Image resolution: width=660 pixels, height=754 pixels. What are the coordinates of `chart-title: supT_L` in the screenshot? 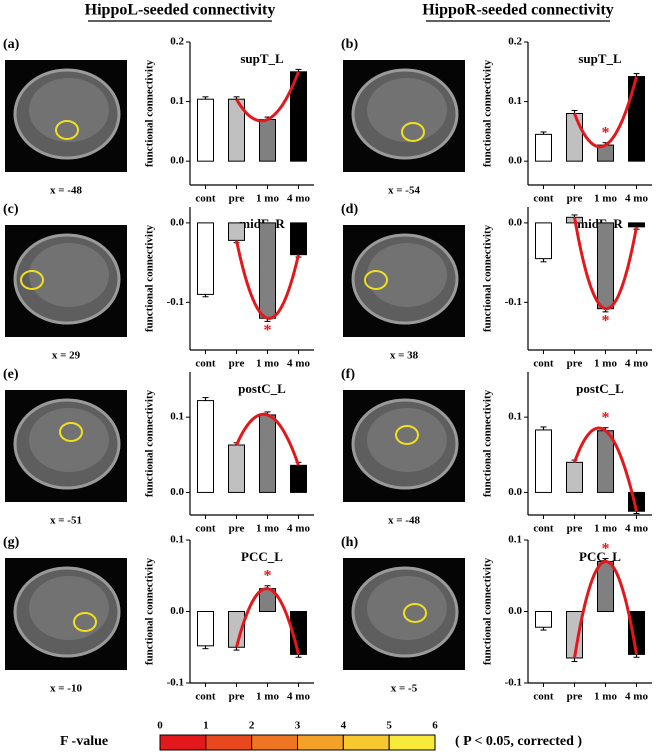 It's located at (600, 58).